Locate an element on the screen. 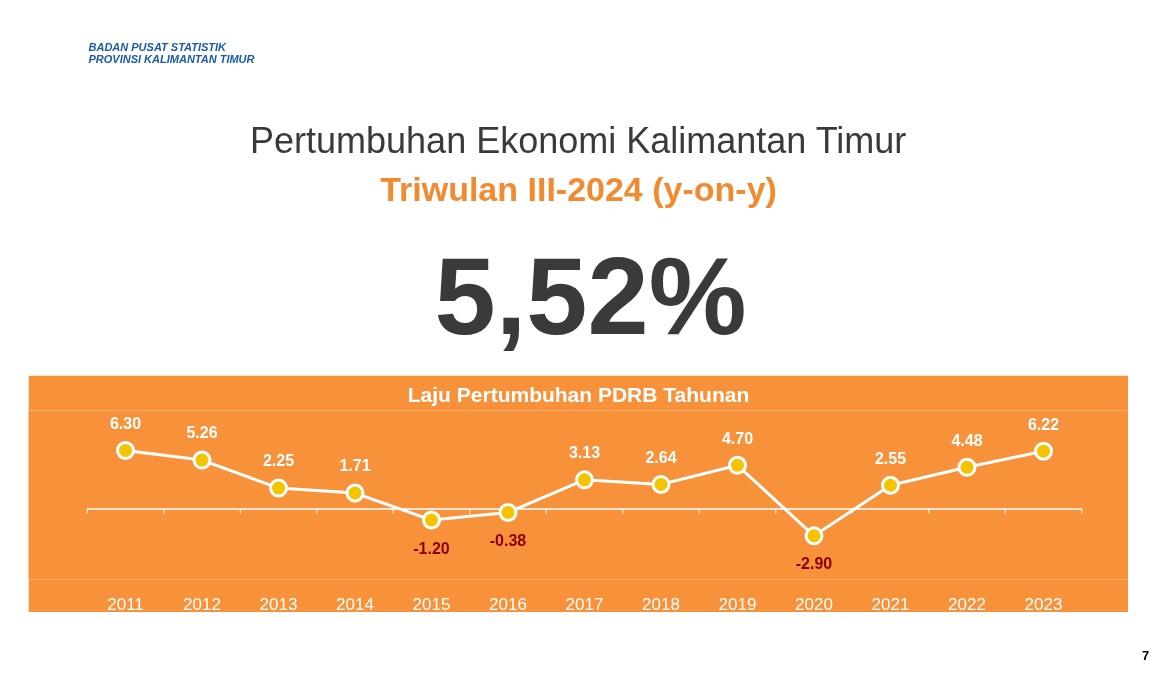 The width and height of the screenshot is (1157, 680). data-label: -2.90 is located at coordinates (814, 564).